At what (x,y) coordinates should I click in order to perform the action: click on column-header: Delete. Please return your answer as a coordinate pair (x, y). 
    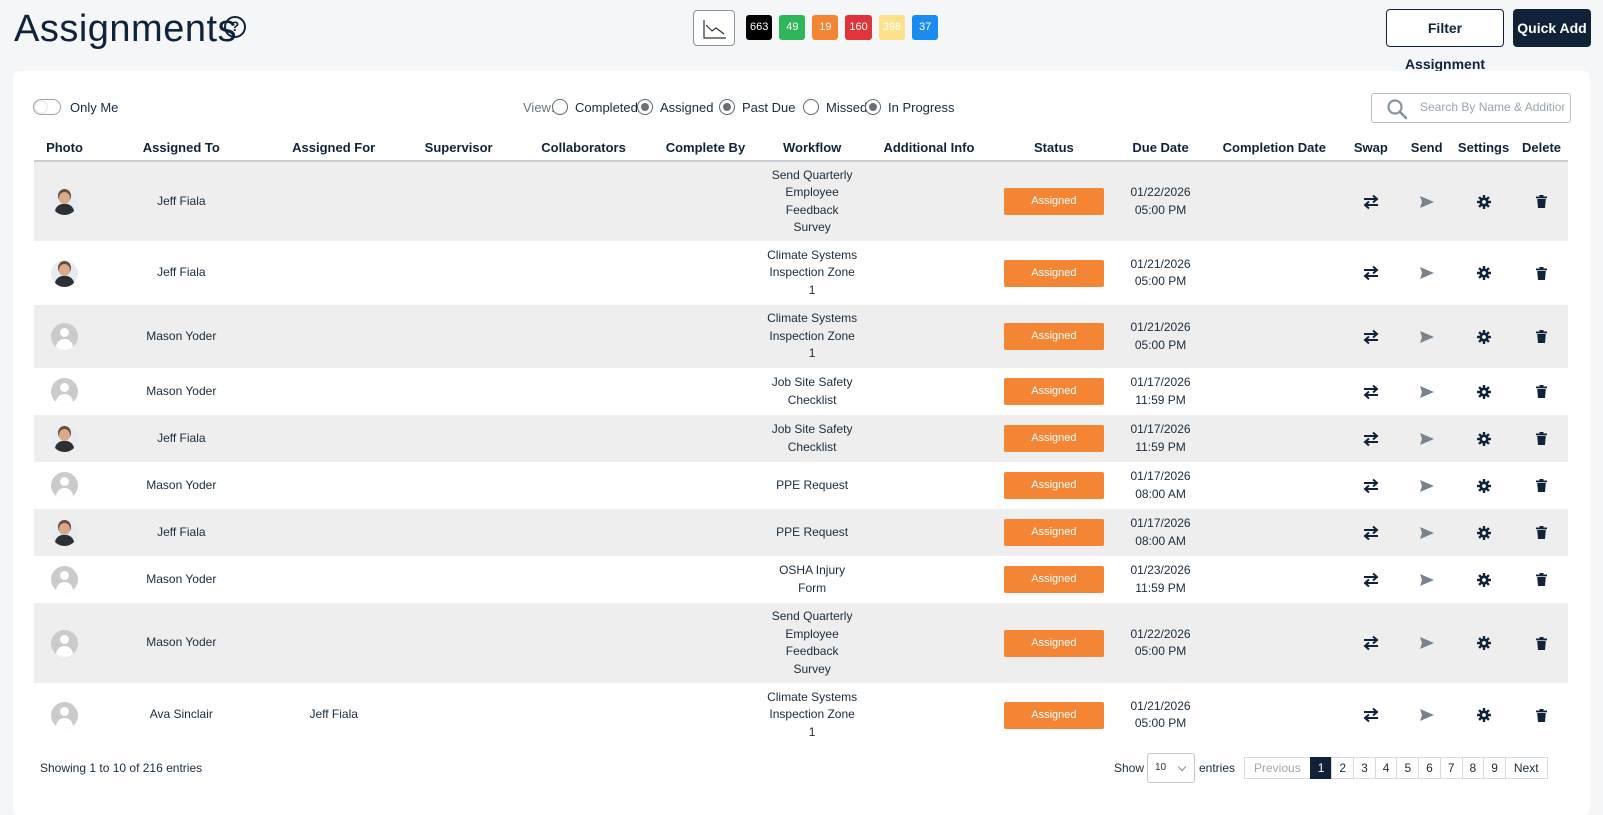
    Looking at the image, I should click on (1541, 147).